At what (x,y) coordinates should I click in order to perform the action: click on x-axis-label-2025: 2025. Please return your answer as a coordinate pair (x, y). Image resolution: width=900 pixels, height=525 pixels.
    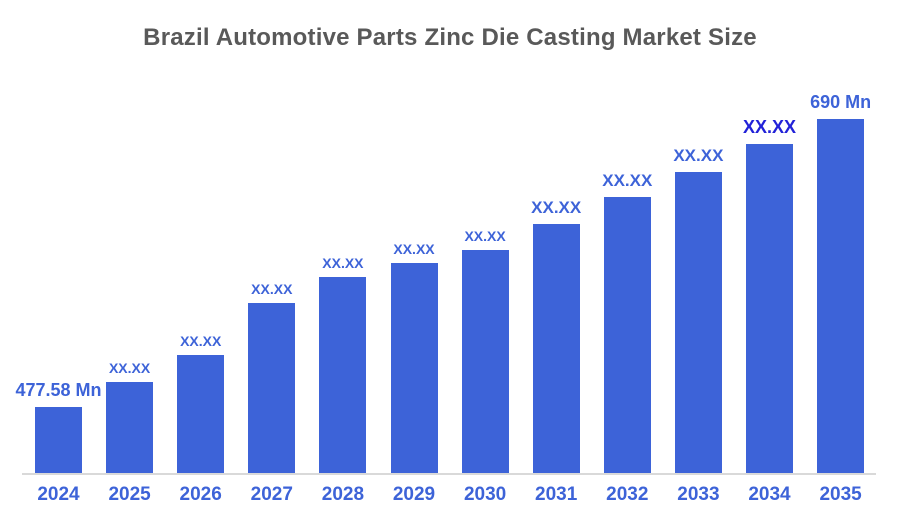
    Looking at the image, I should click on (129, 494).